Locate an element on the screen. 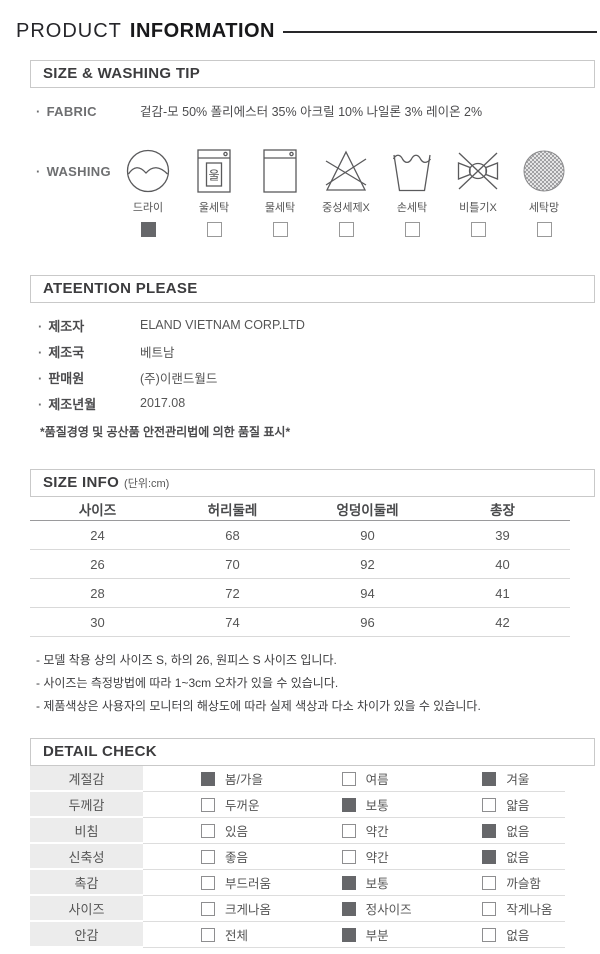 Image resolution: width=600 pixels, height=954 pixels. svg-text: 울 is located at coordinates (213, 176).